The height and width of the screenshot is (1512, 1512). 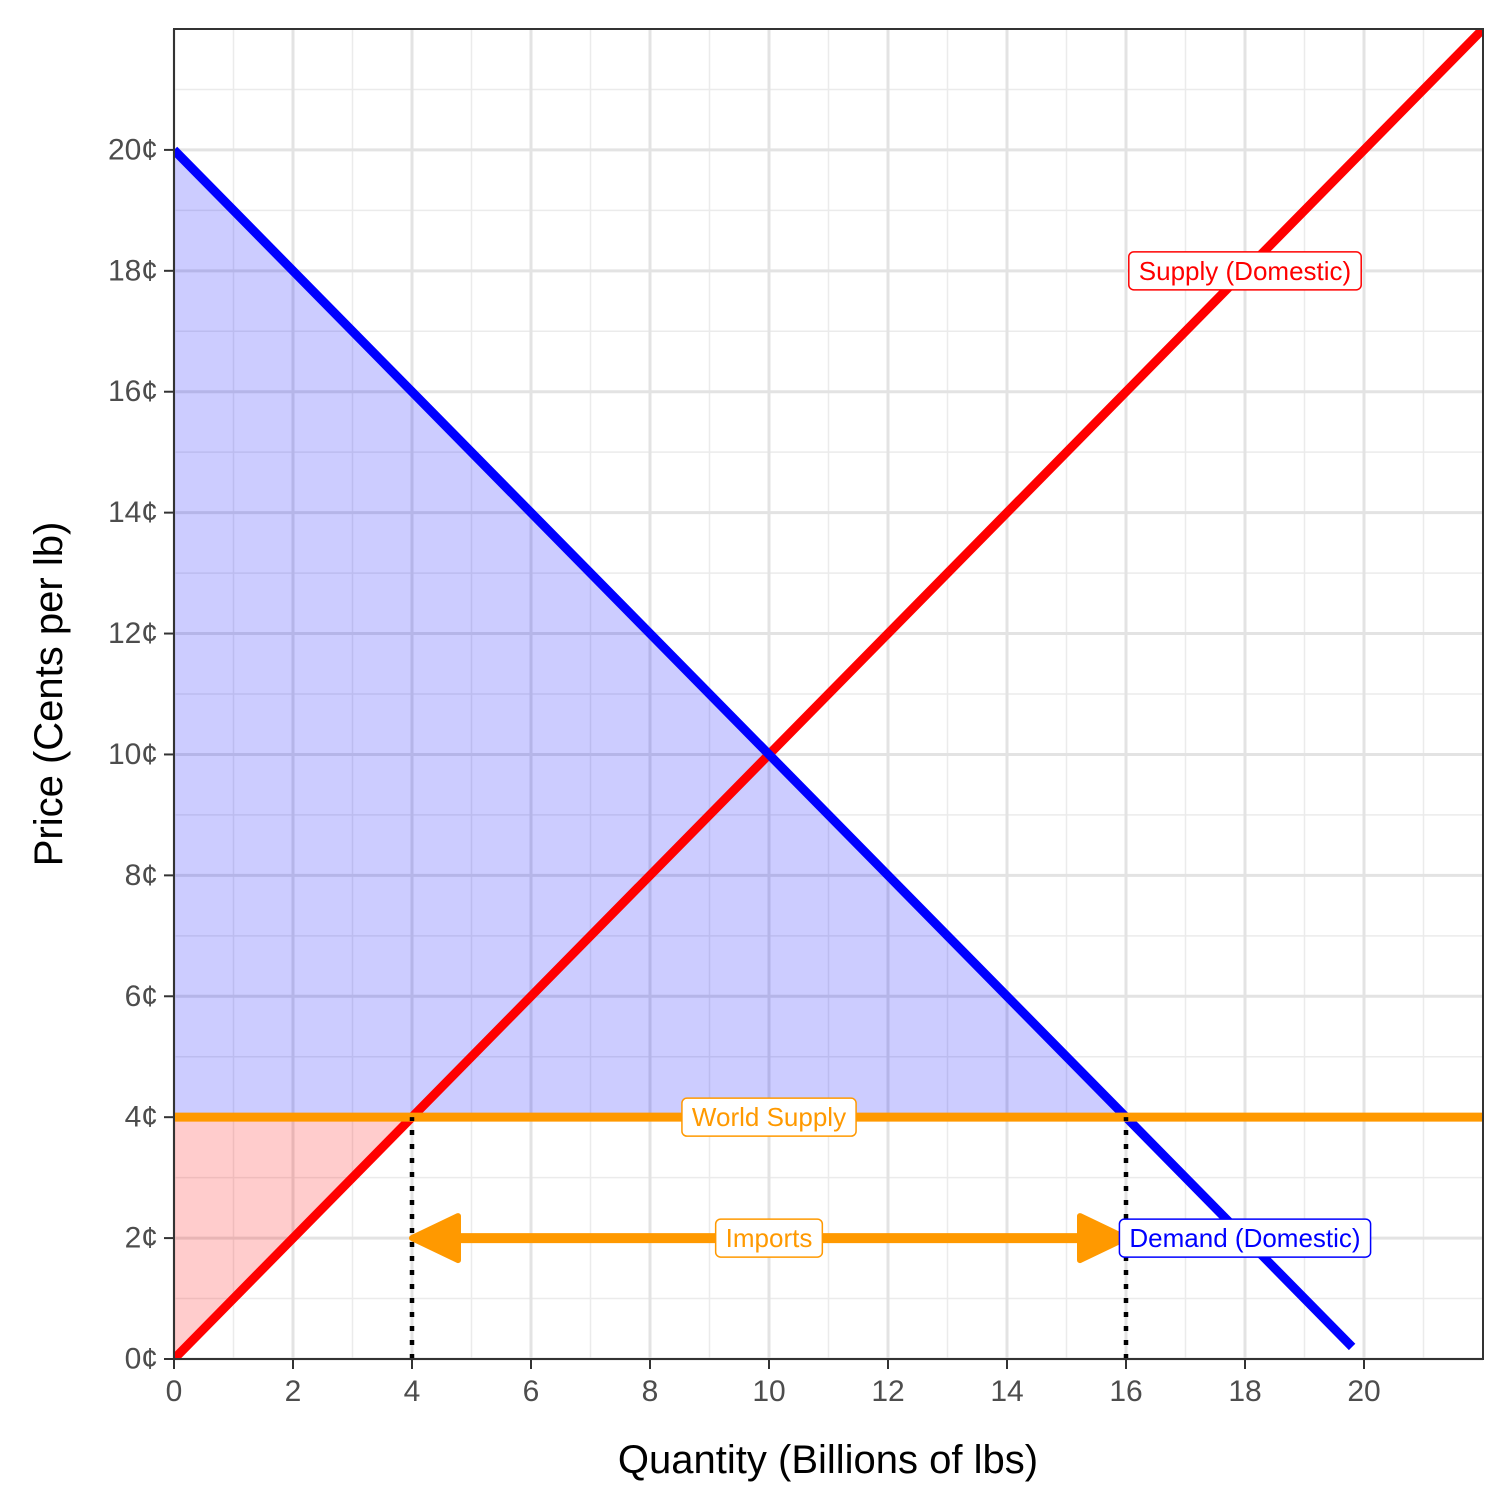 I want to click on imports-arrow-head-right, so click(x=1103, y=1238).